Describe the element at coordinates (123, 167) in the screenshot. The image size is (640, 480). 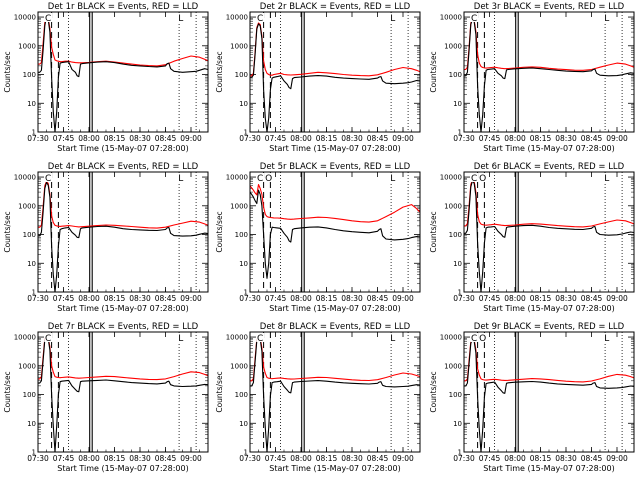
I see `panel-title: Det 4r BLACK = Events, RED = LLD` at that location.